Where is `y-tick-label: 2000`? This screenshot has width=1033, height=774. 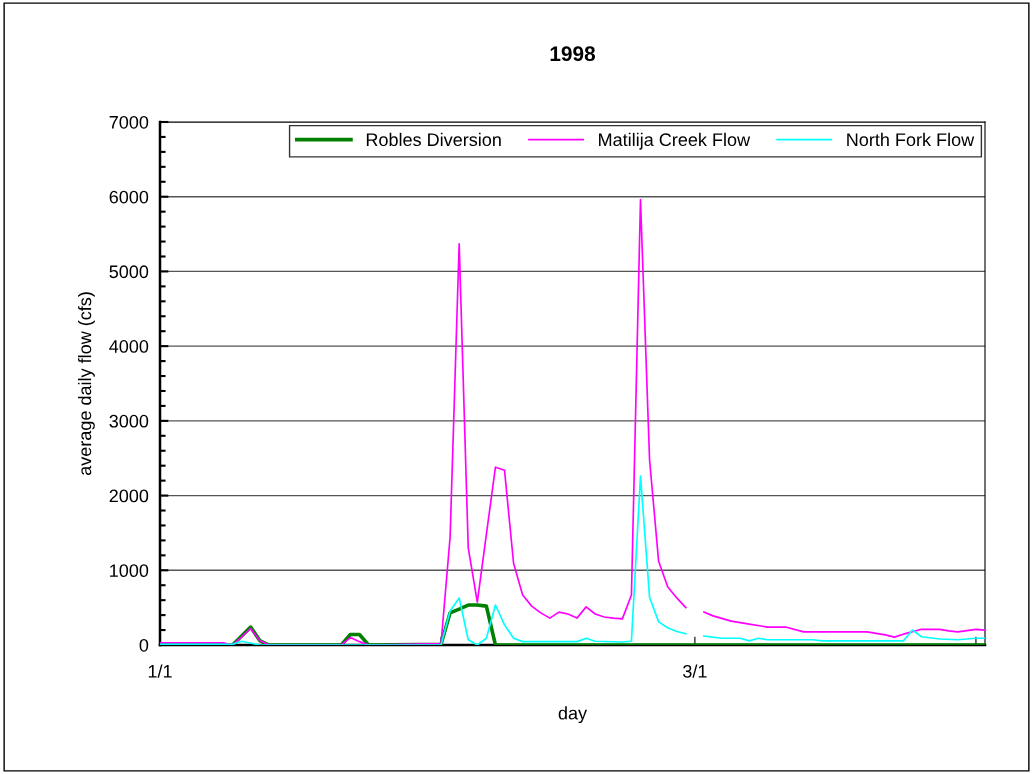 y-tick-label: 2000 is located at coordinates (129, 496).